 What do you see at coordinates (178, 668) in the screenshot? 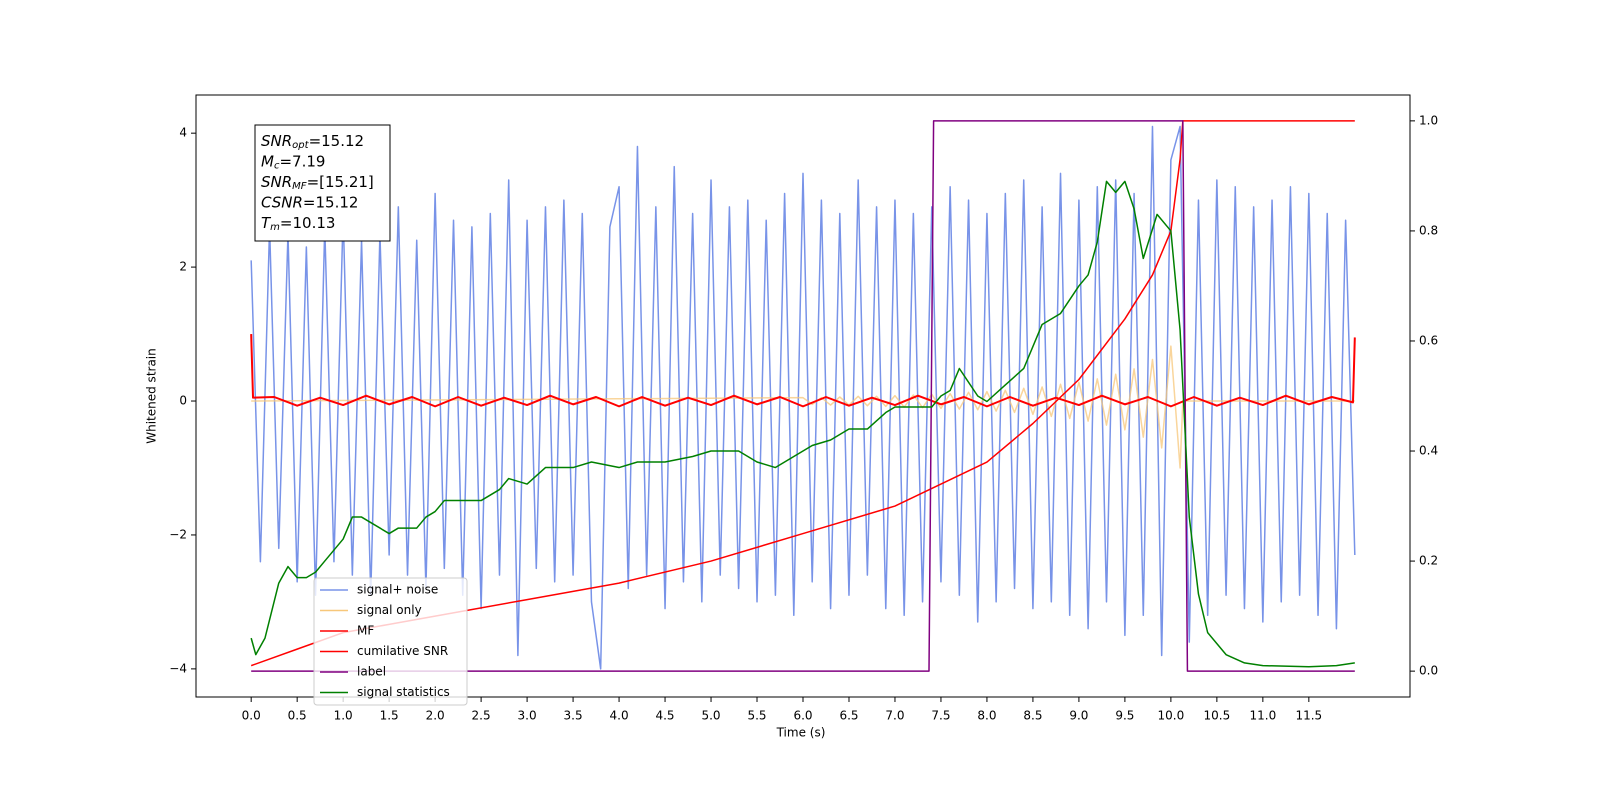
I see `y-tick-label: −4` at bounding box center [178, 668].